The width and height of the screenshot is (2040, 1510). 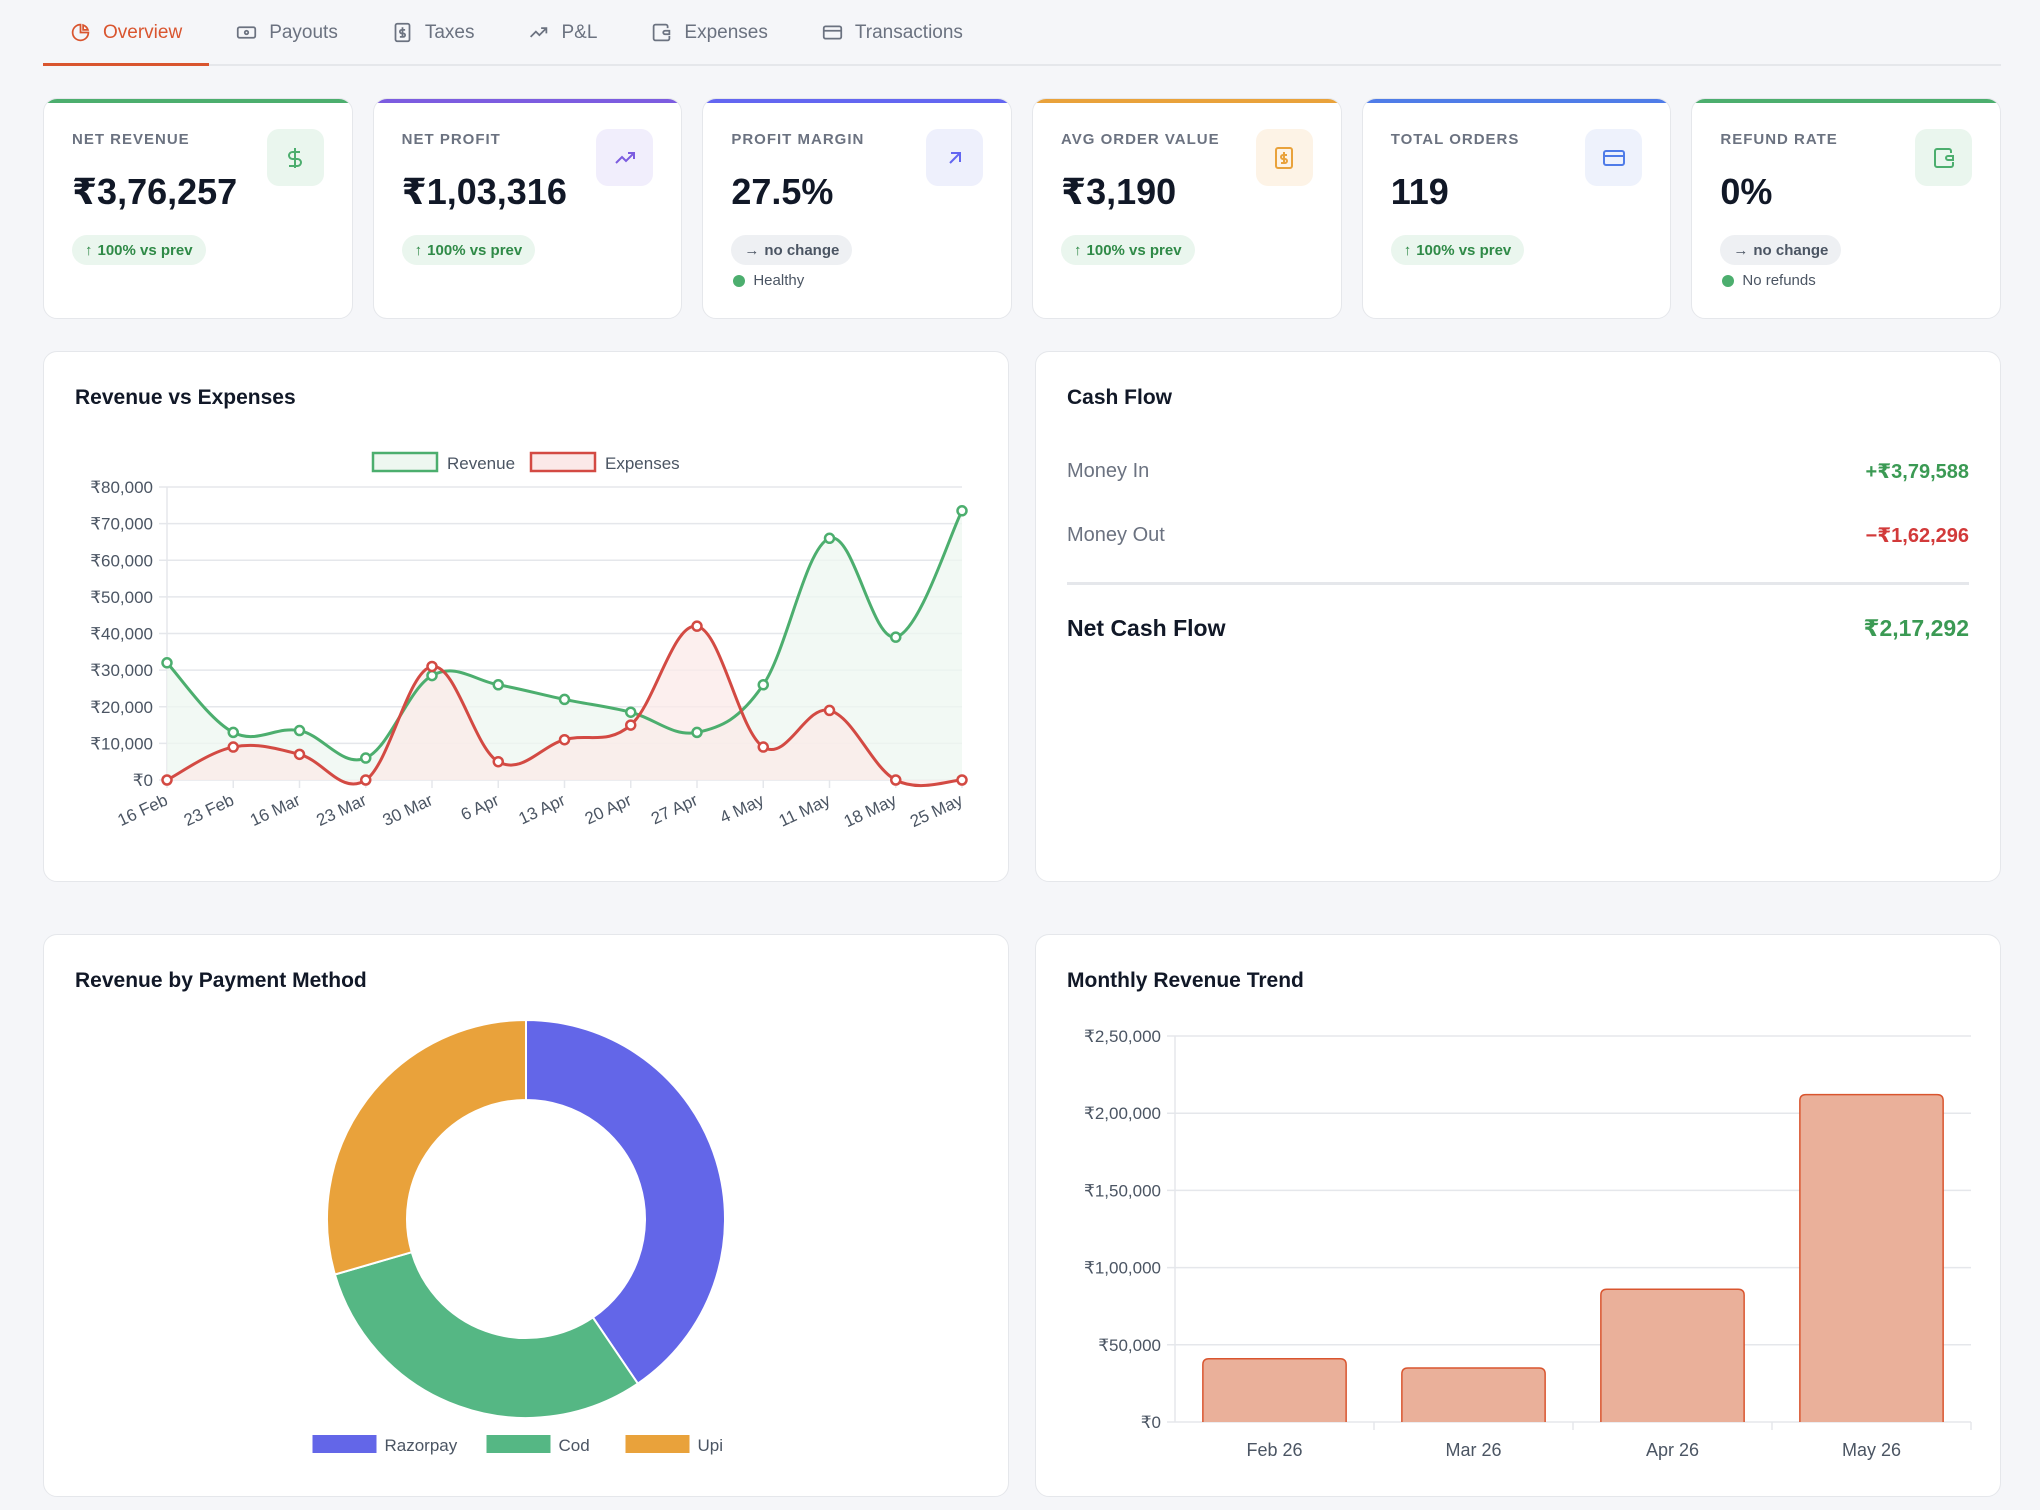 I want to click on kpi-value: 119, so click(x=1419, y=191).